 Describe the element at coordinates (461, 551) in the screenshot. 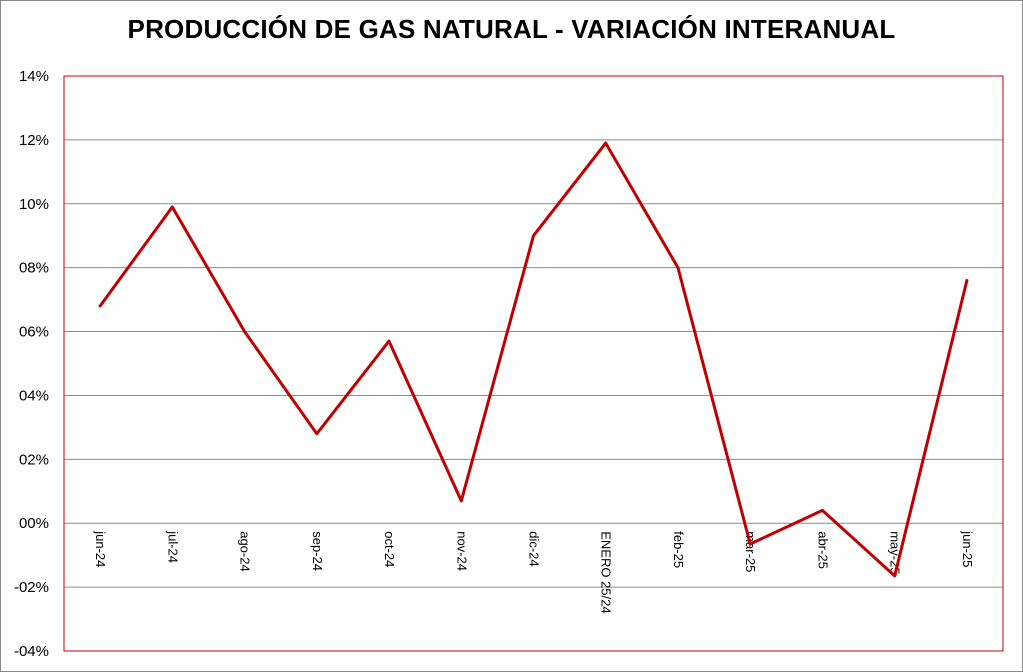

I see `x-tick-label: nov-24` at that location.